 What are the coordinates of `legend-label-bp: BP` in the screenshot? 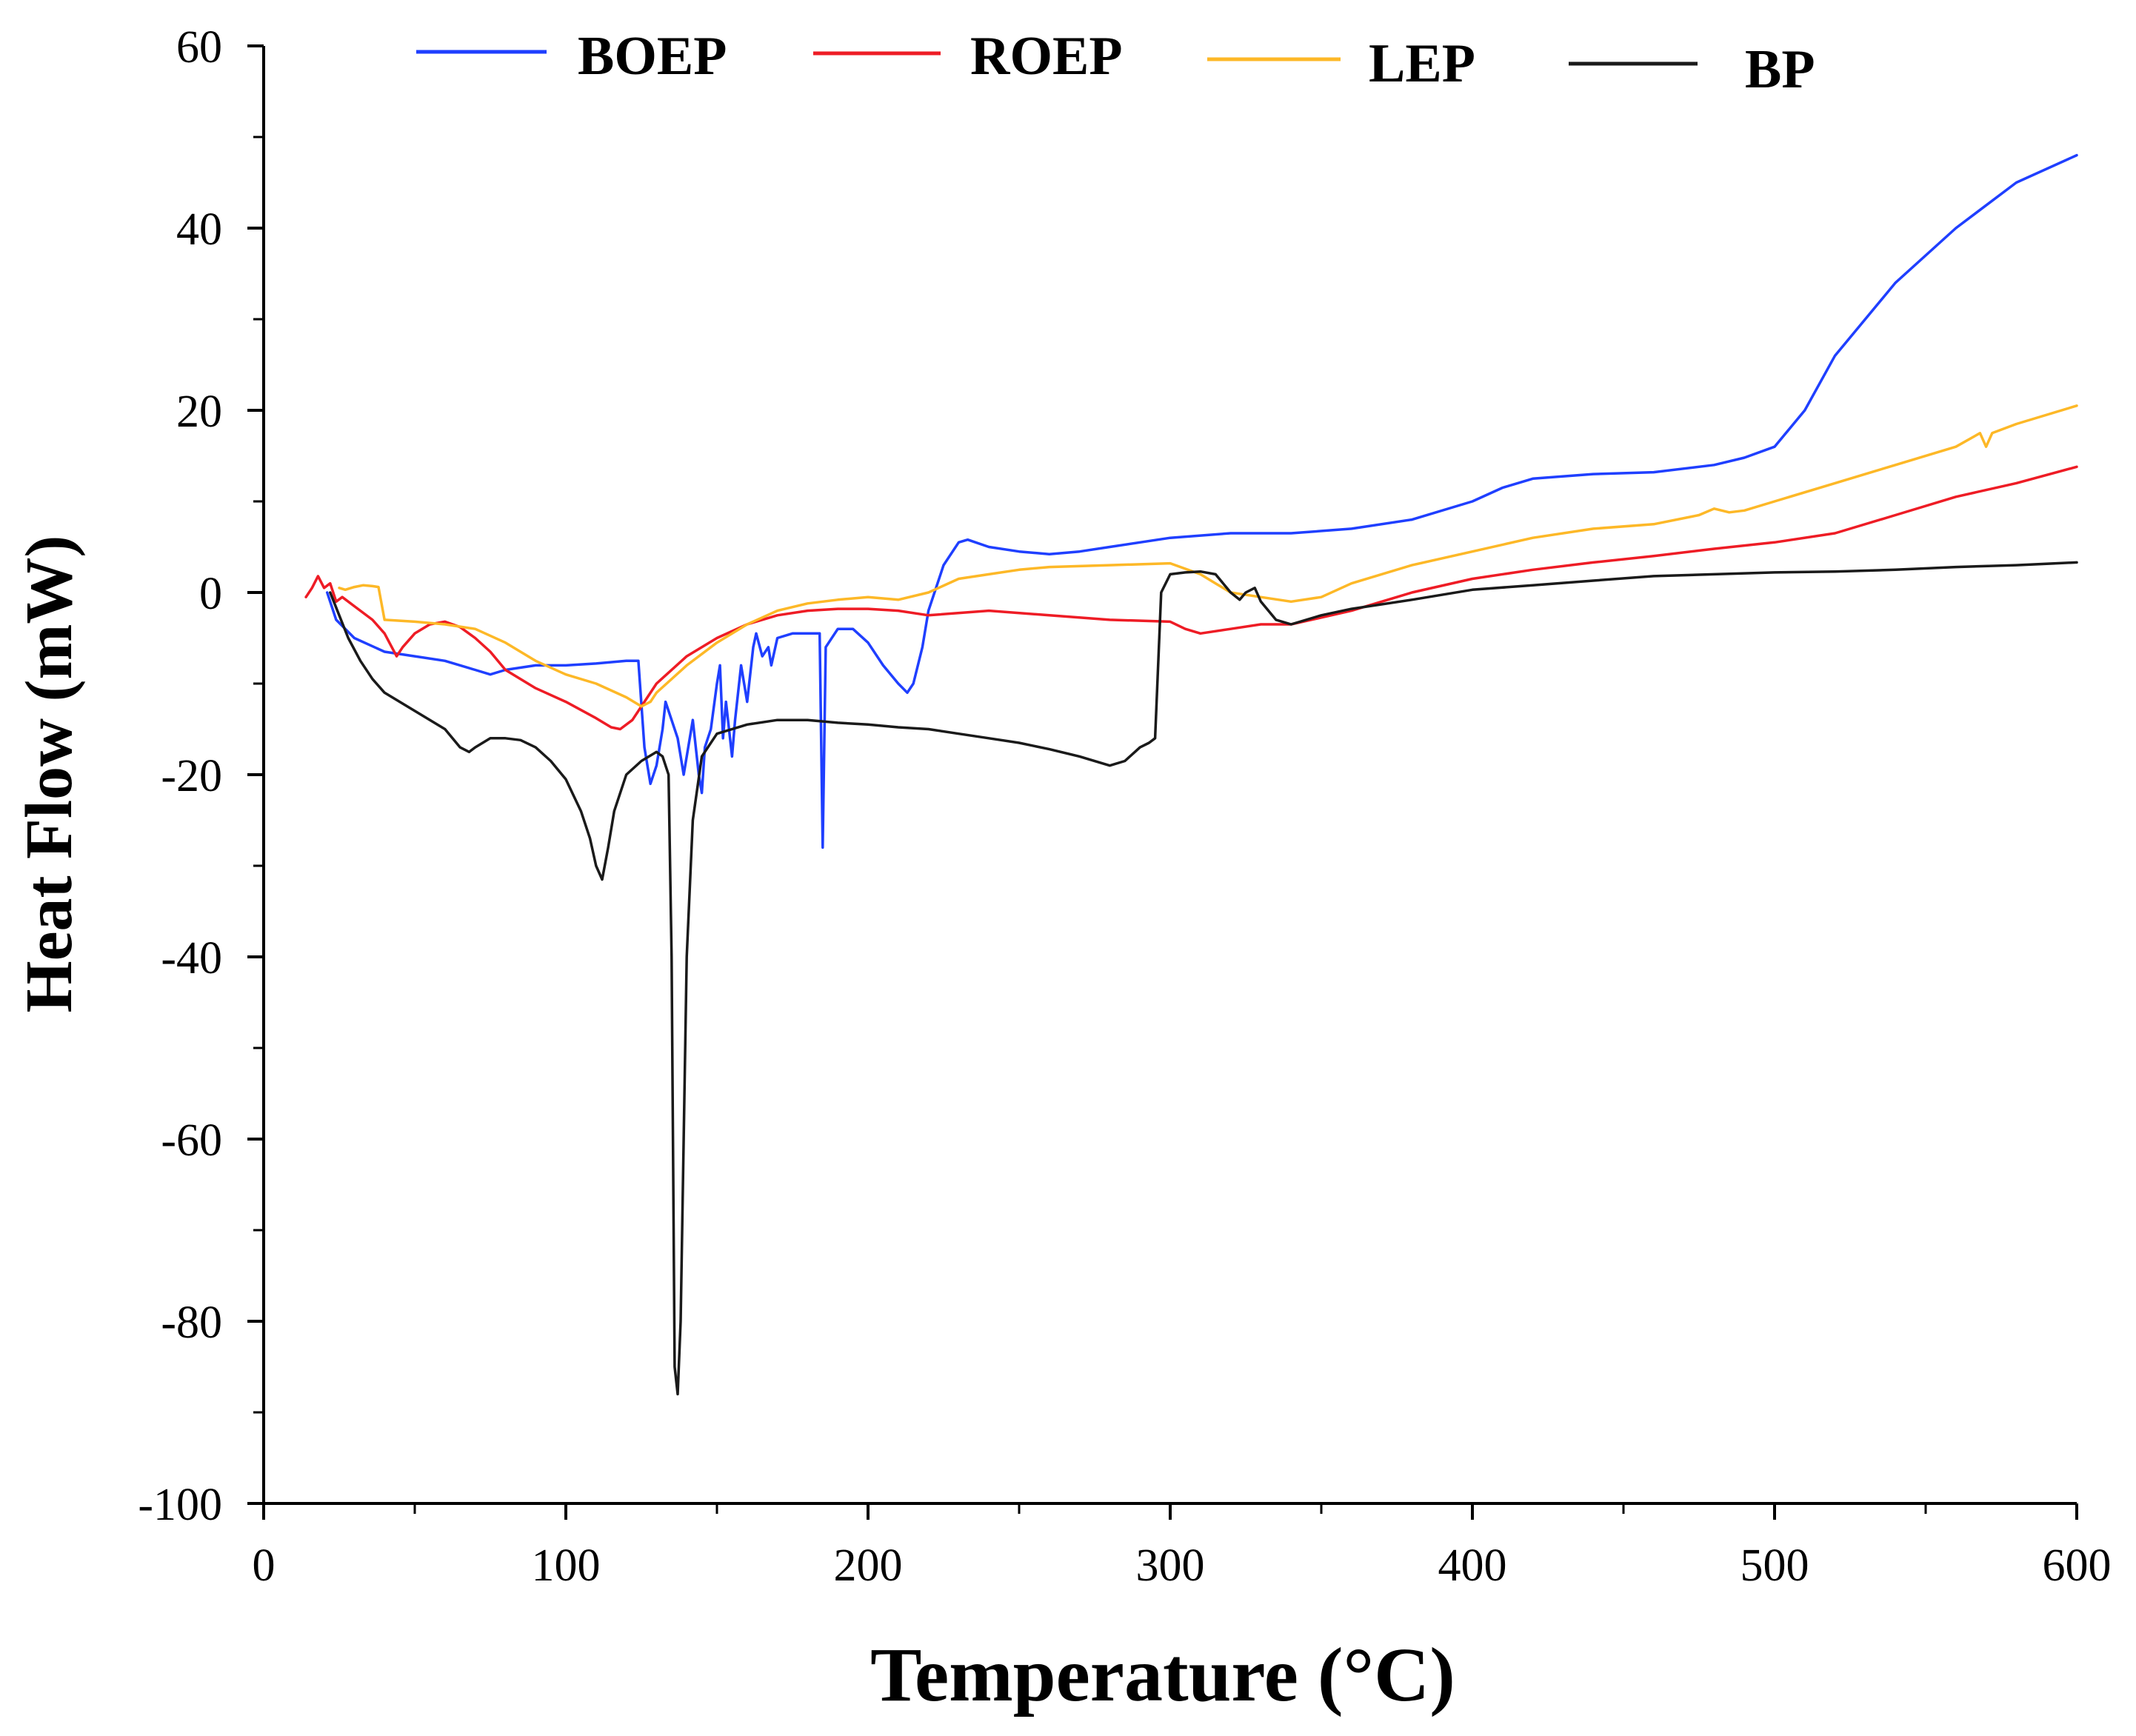 It's located at (1780, 69).